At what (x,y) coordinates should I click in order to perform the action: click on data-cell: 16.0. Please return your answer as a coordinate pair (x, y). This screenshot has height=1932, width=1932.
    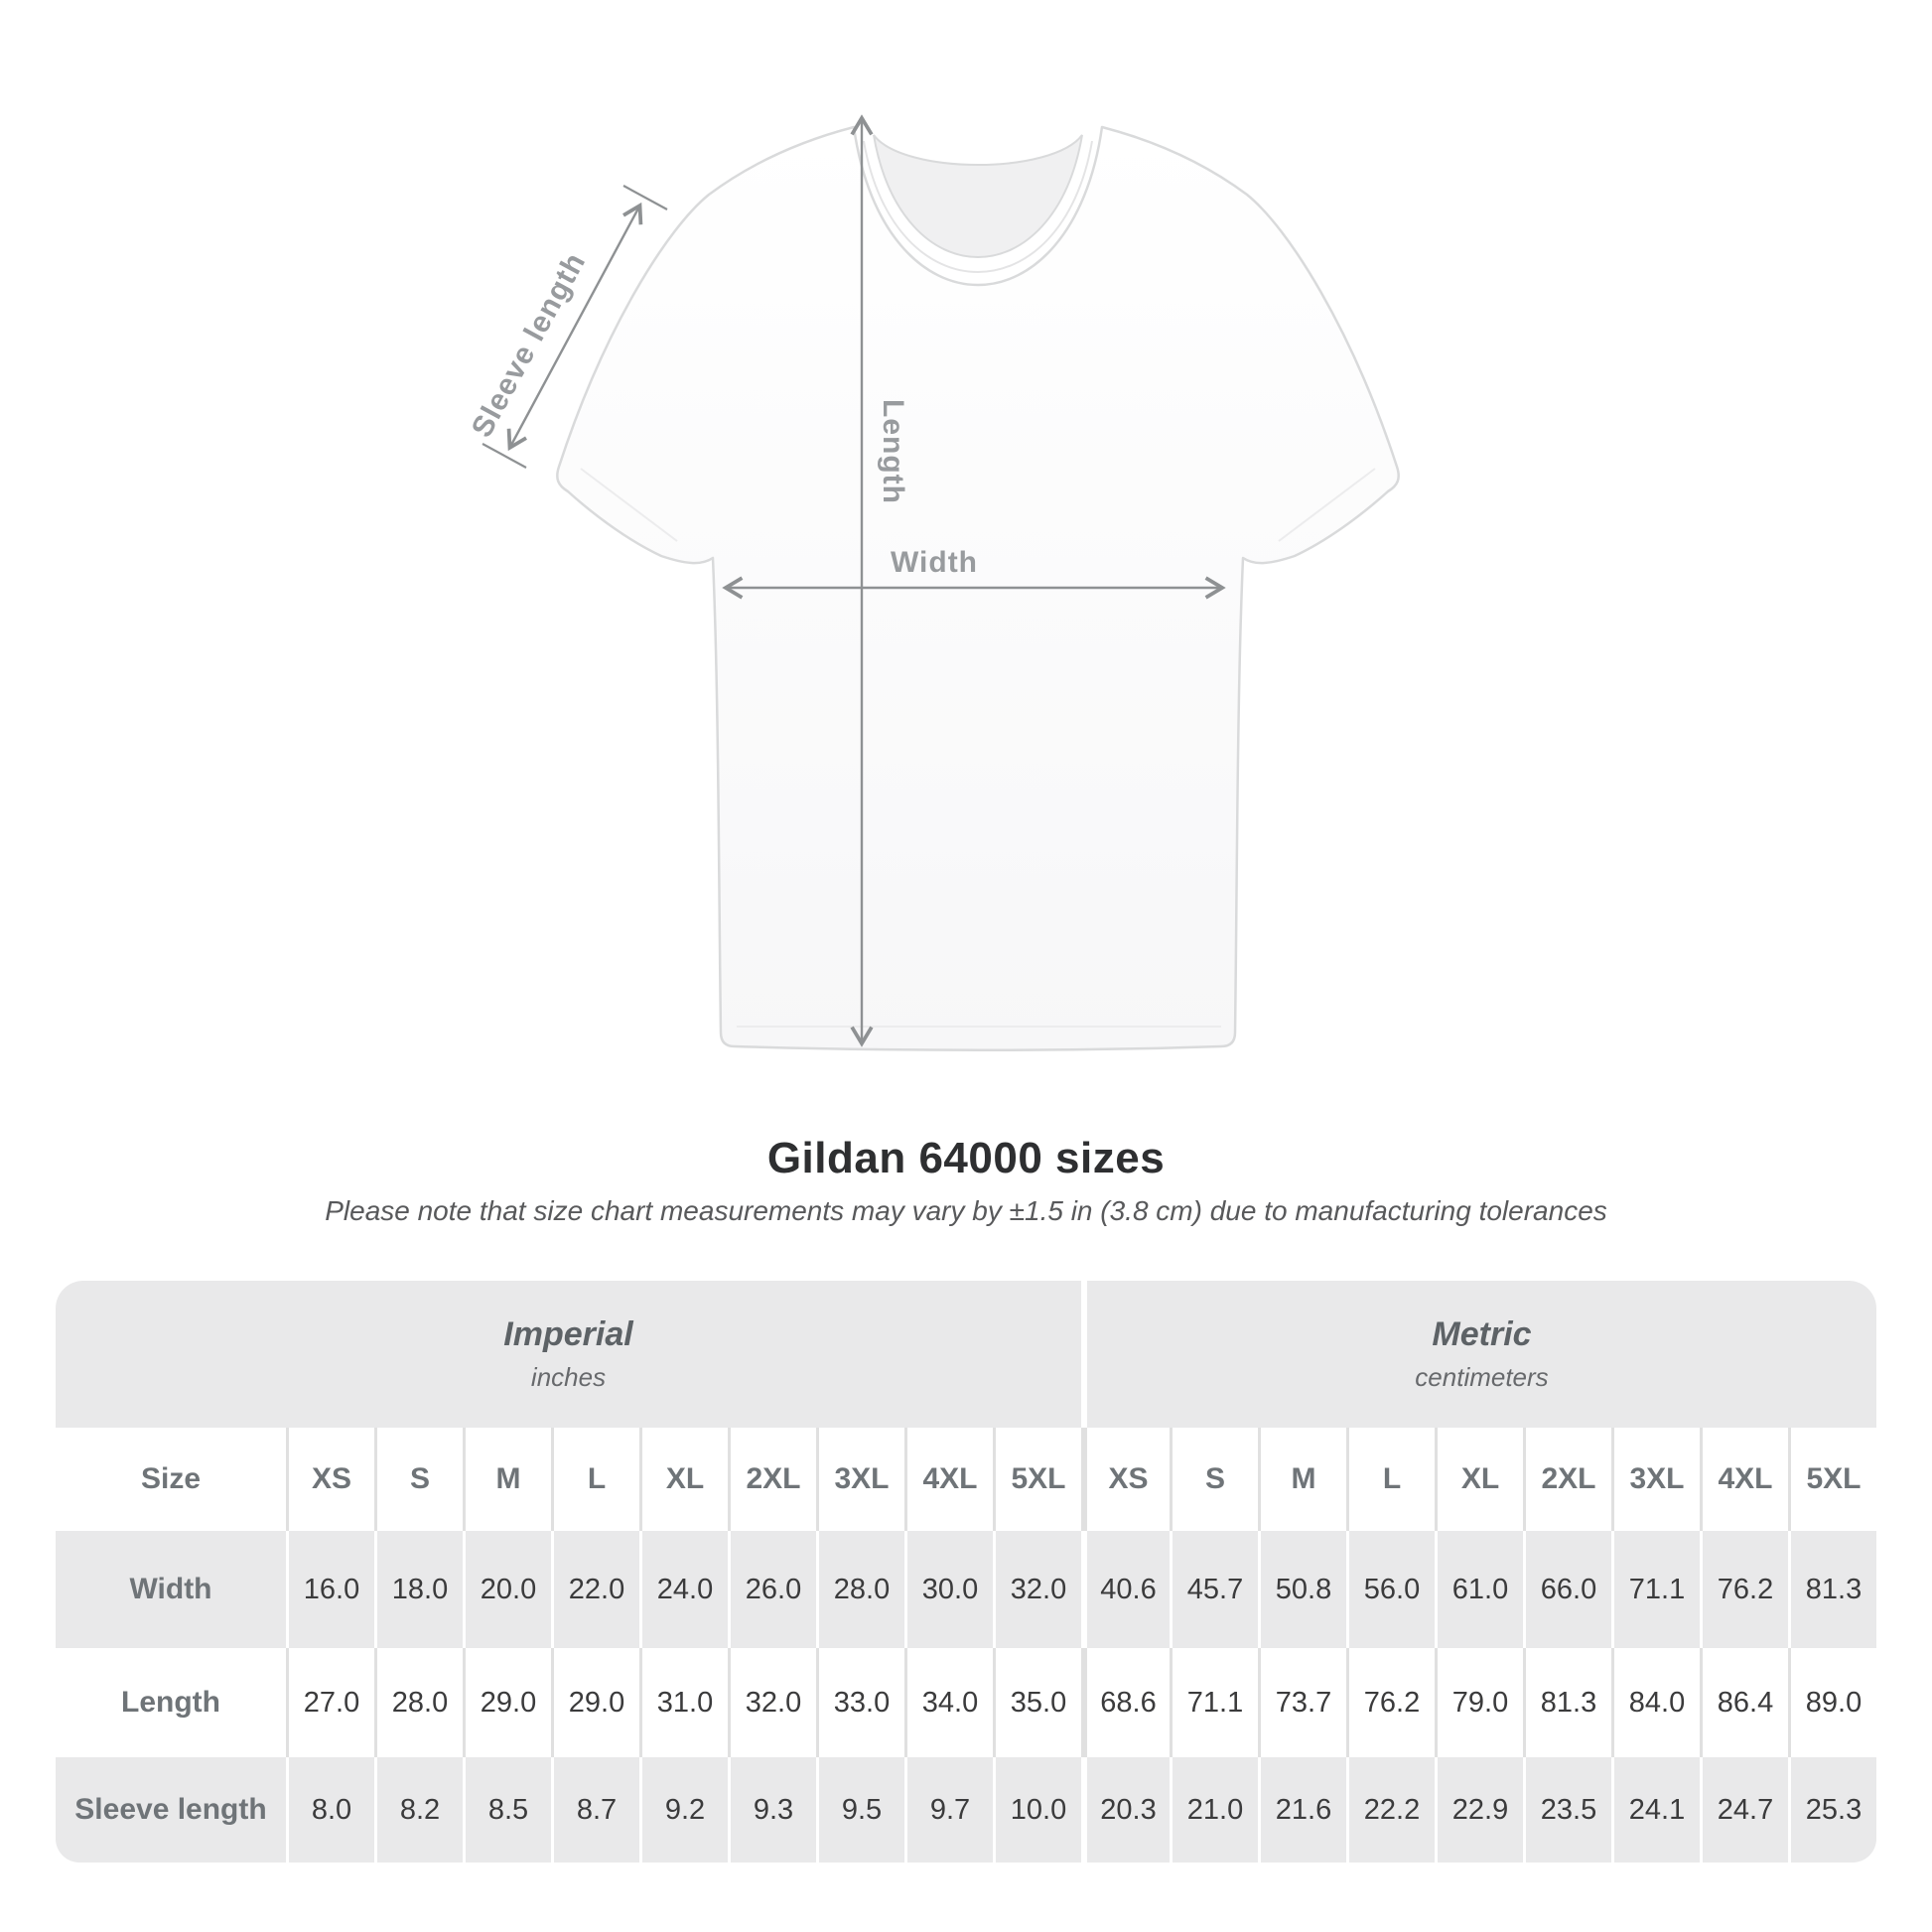
    Looking at the image, I should click on (330, 1589).